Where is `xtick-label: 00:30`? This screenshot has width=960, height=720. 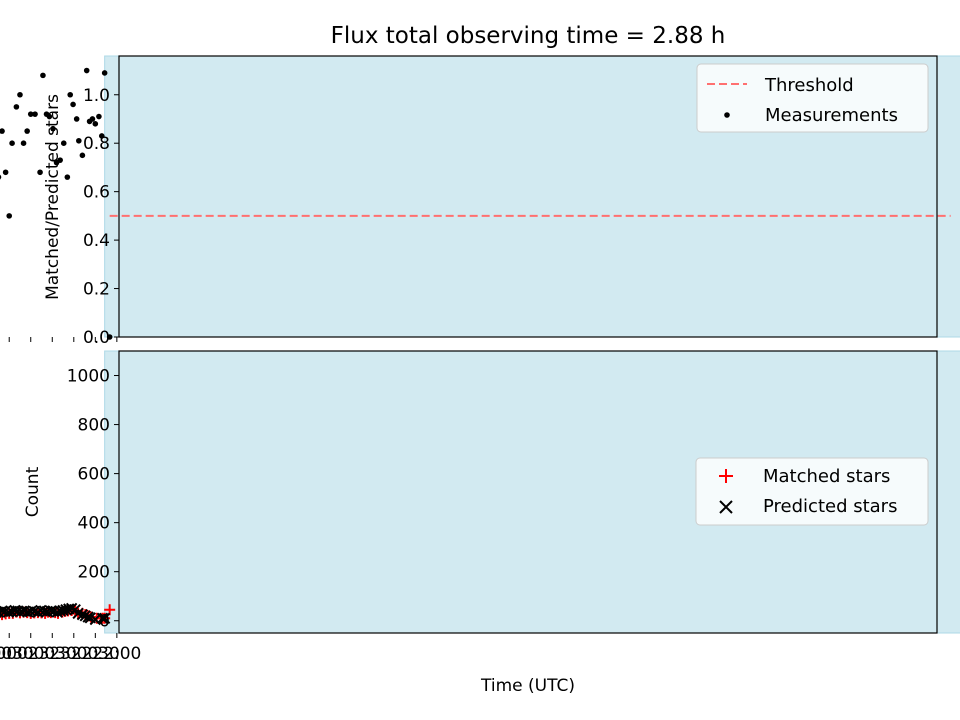 xtick-label: 00:30 is located at coordinates (17, 654).